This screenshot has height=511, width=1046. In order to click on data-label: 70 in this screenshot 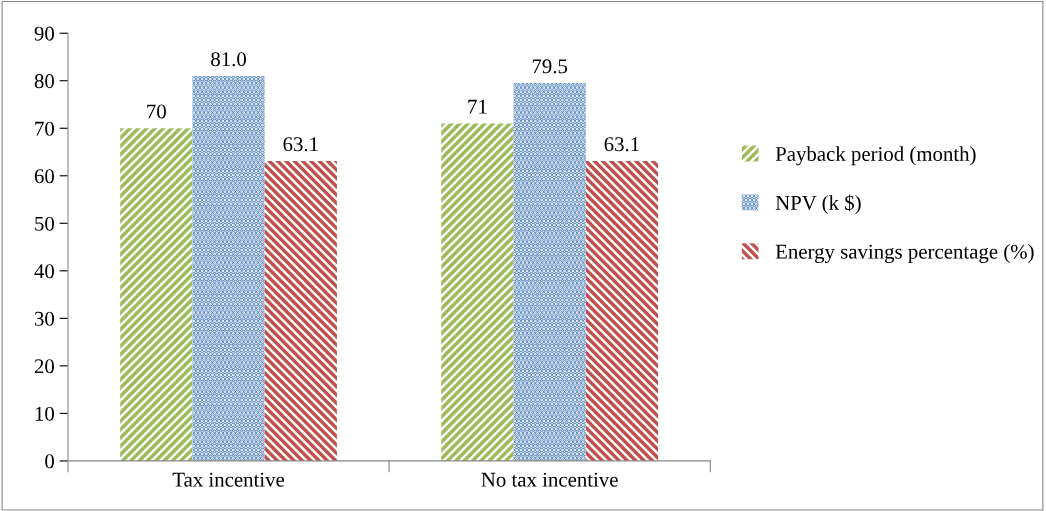, I will do `click(156, 111)`.